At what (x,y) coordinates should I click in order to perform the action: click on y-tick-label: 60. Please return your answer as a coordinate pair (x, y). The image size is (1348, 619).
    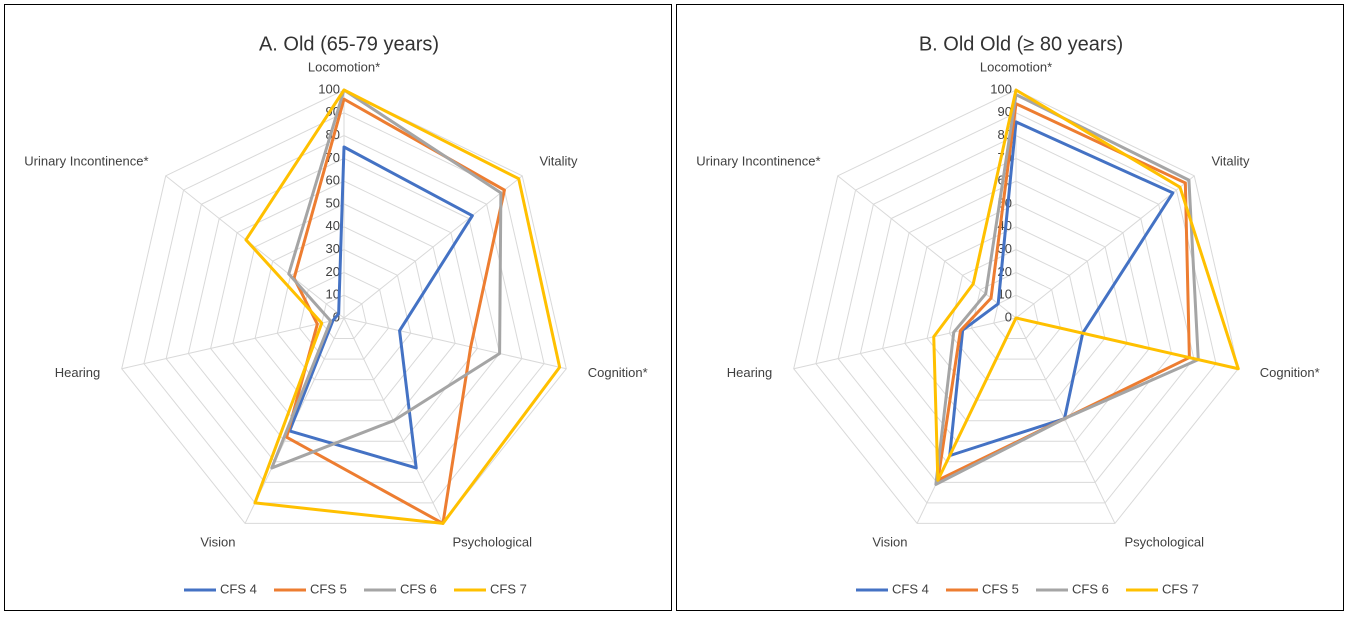
    Looking at the image, I should click on (333, 180).